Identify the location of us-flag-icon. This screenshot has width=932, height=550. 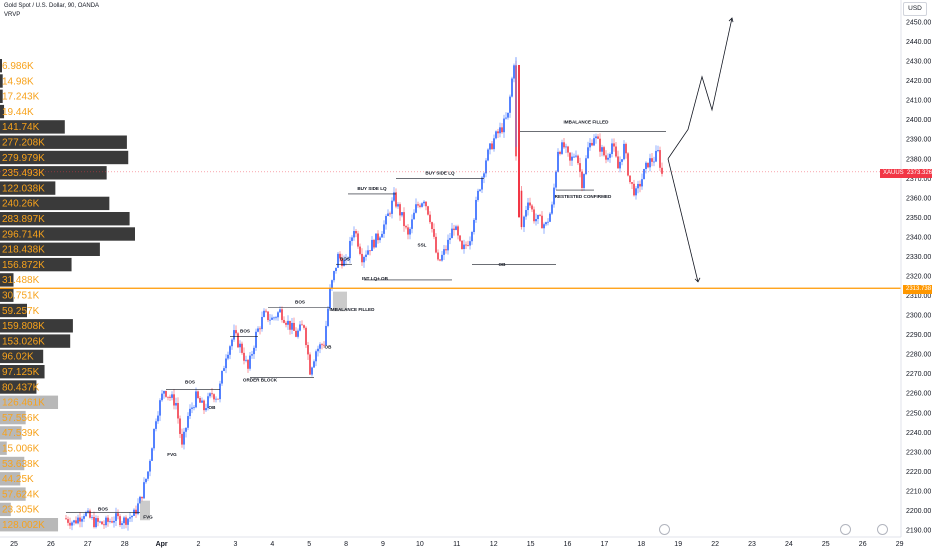
(845, 529).